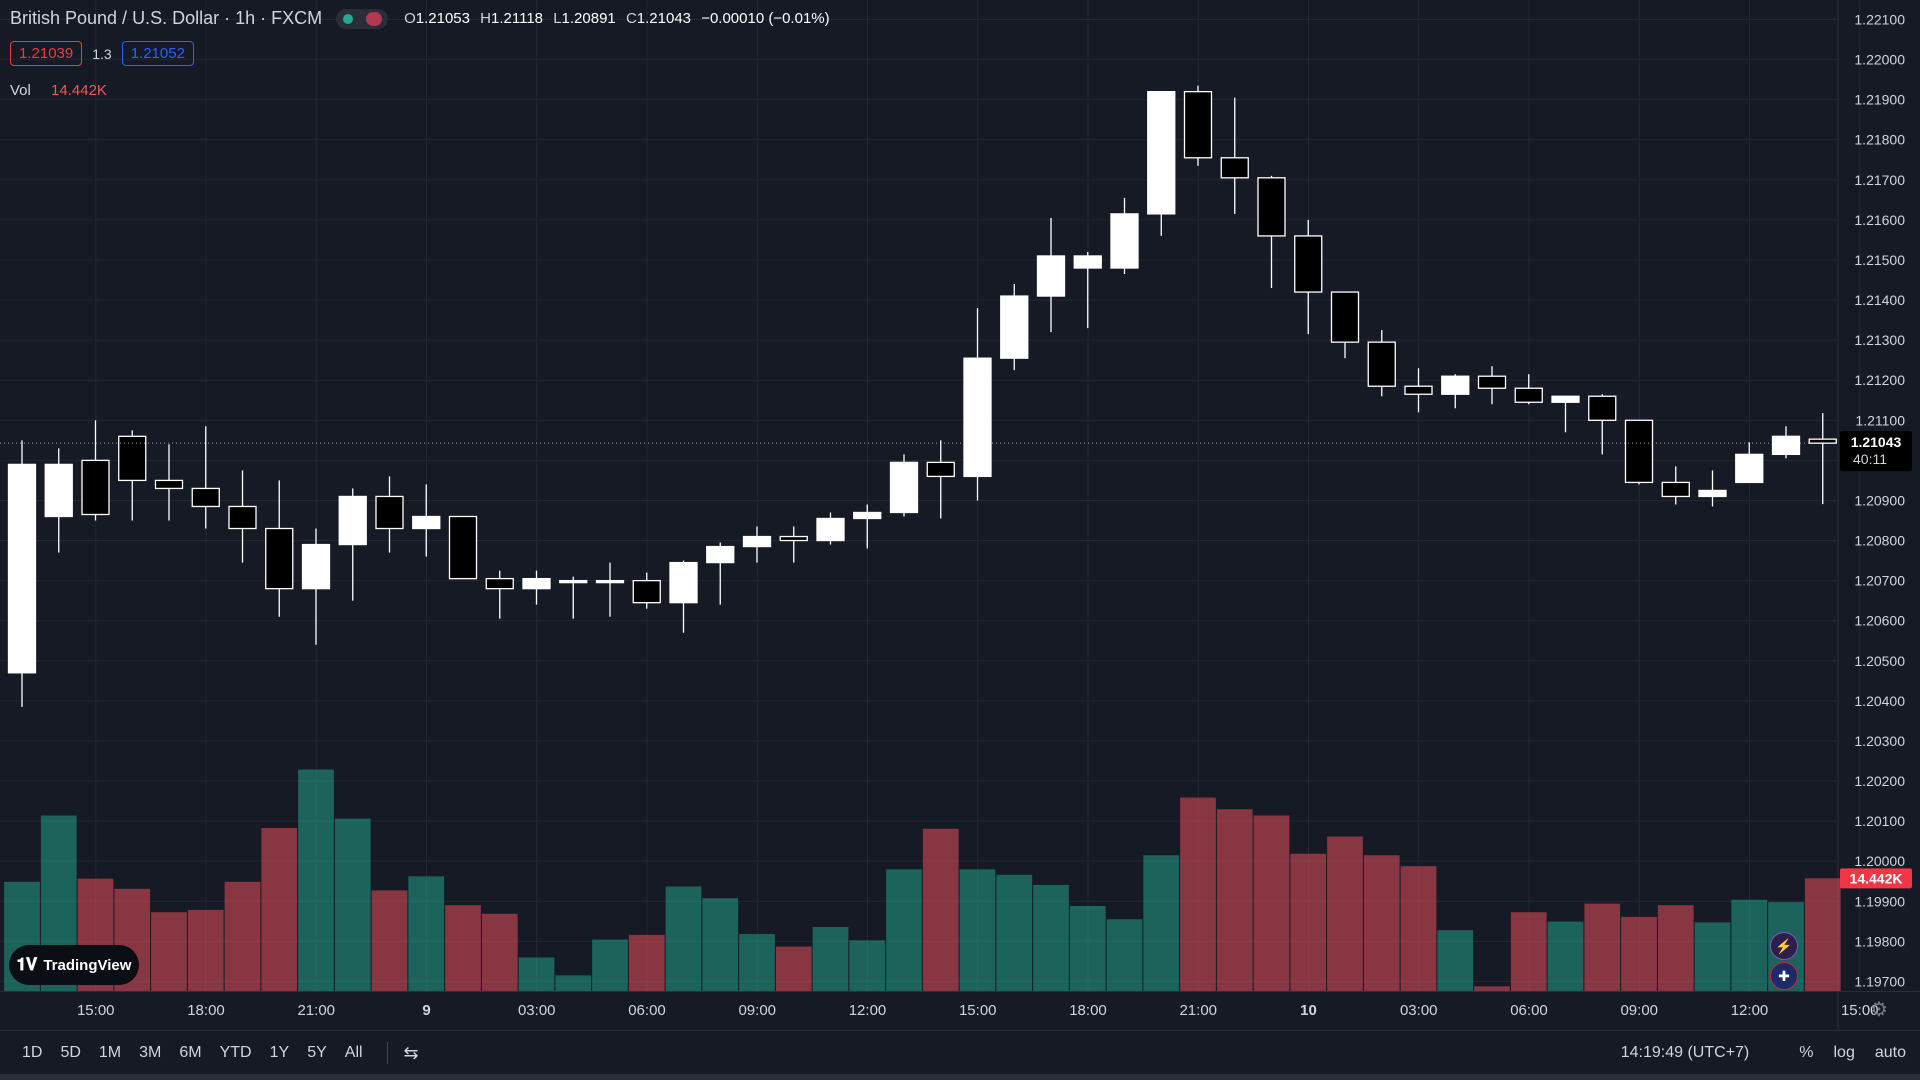 This screenshot has height=1080, width=1920. I want to click on price-tick-label: 1.20200, so click(1879, 781).